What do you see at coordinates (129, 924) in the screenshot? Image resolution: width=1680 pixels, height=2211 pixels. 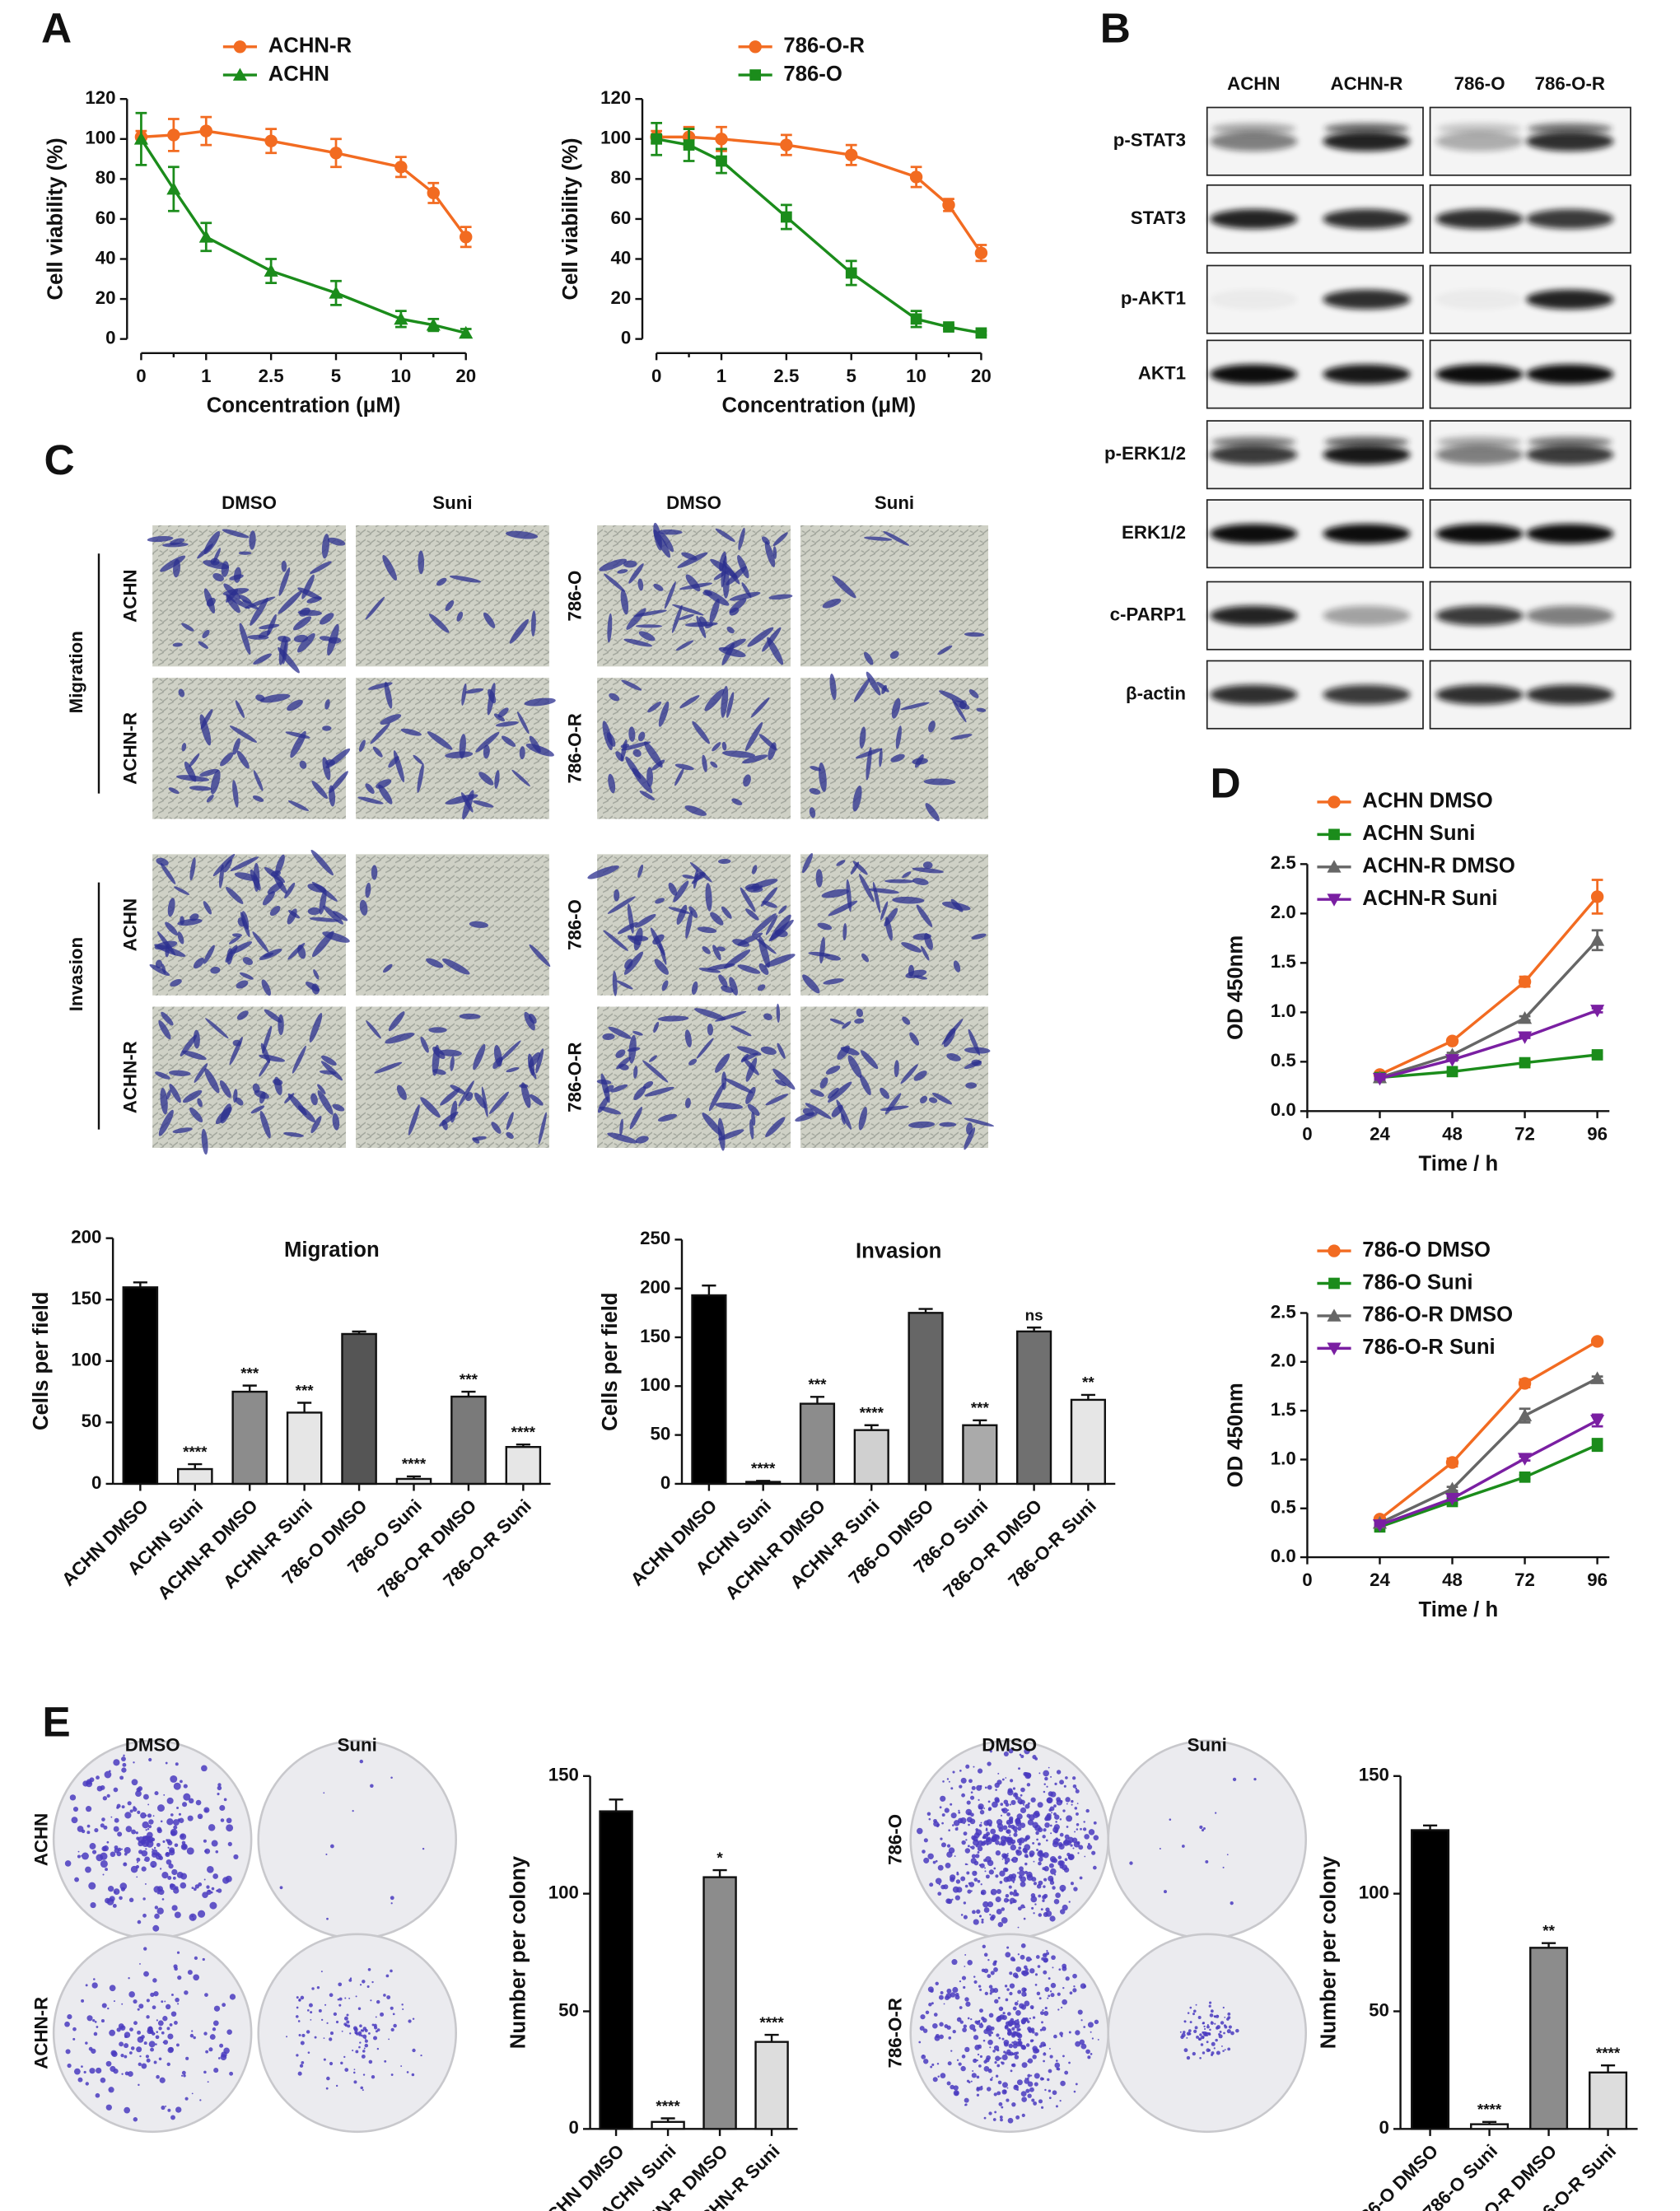 I see `row-label: ACHN` at bounding box center [129, 924].